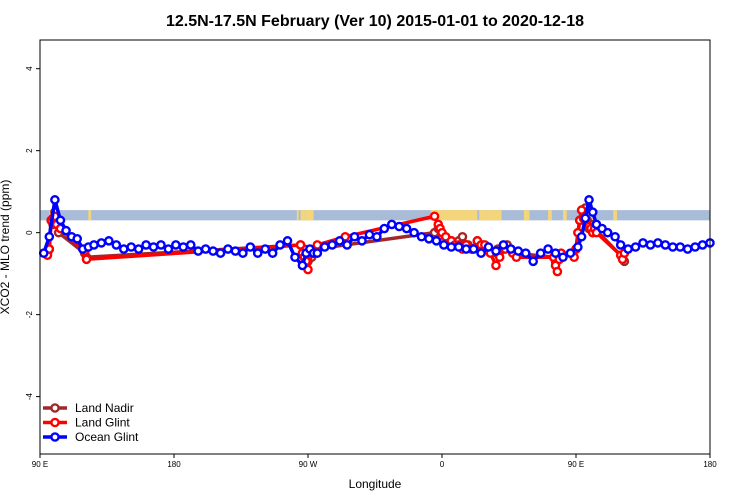 The width and height of the screenshot is (750, 500). What do you see at coordinates (174, 464) in the screenshot?
I see `x-tick-label: 180` at bounding box center [174, 464].